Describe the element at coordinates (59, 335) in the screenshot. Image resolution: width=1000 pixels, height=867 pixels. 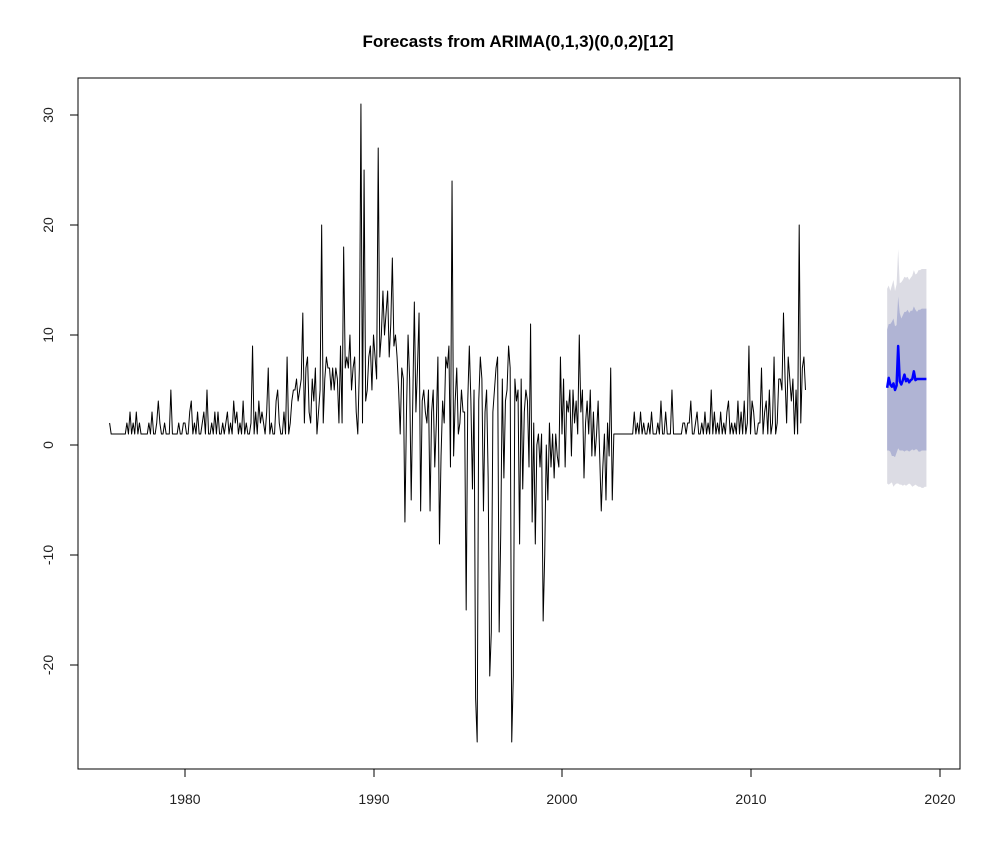
I see `y-tick-10: 10` at that location.